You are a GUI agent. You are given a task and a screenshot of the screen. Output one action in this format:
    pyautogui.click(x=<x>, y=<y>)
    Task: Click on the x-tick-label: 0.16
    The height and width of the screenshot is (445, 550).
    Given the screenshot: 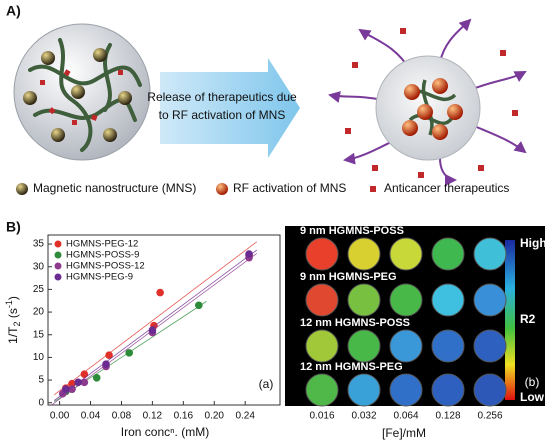 What is the action you would take?
    pyautogui.click(x=184, y=416)
    